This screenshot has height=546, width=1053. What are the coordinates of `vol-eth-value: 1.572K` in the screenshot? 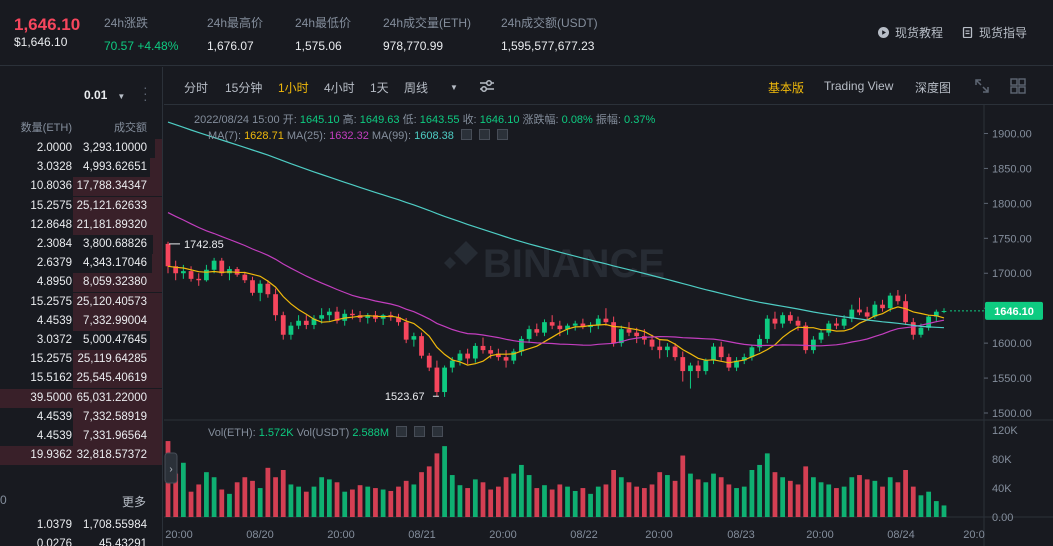 It's located at (276, 433).